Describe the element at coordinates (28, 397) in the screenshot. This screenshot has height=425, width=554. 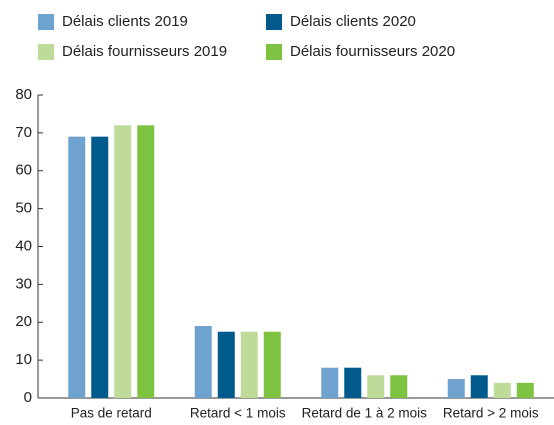
I see `y-tick-label: 0` at that location.